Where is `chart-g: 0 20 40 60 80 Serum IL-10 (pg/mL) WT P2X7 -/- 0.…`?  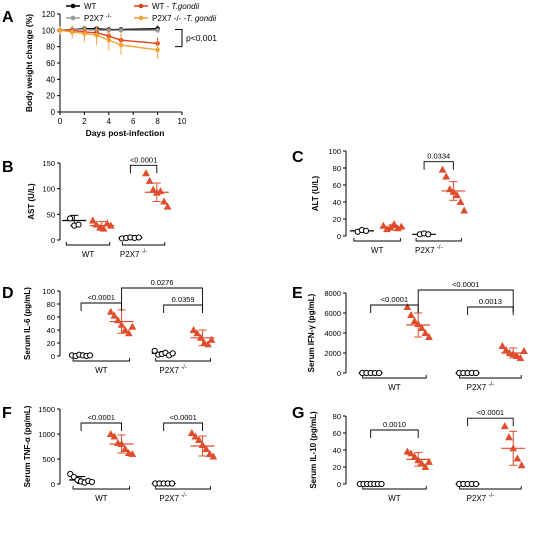
chart-g: 0 20 40 60 80 Serum IL-10 (pg/mL) WT P2X7 -/- 0.… is located at coordinates (417, 455).